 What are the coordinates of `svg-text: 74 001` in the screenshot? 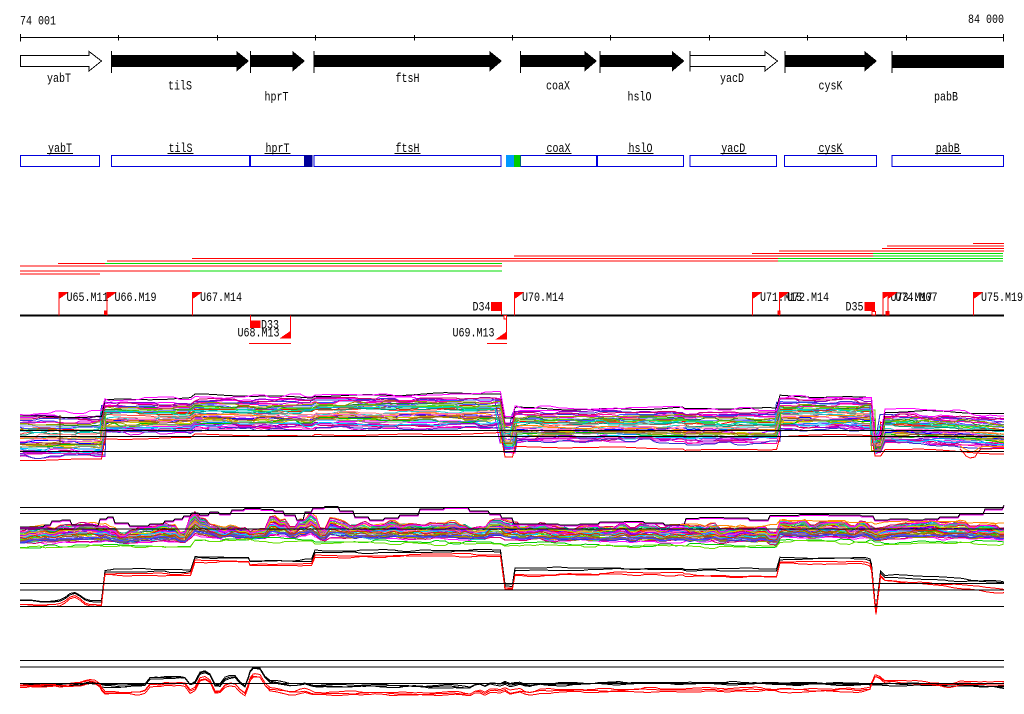 It's located at (38, 21).